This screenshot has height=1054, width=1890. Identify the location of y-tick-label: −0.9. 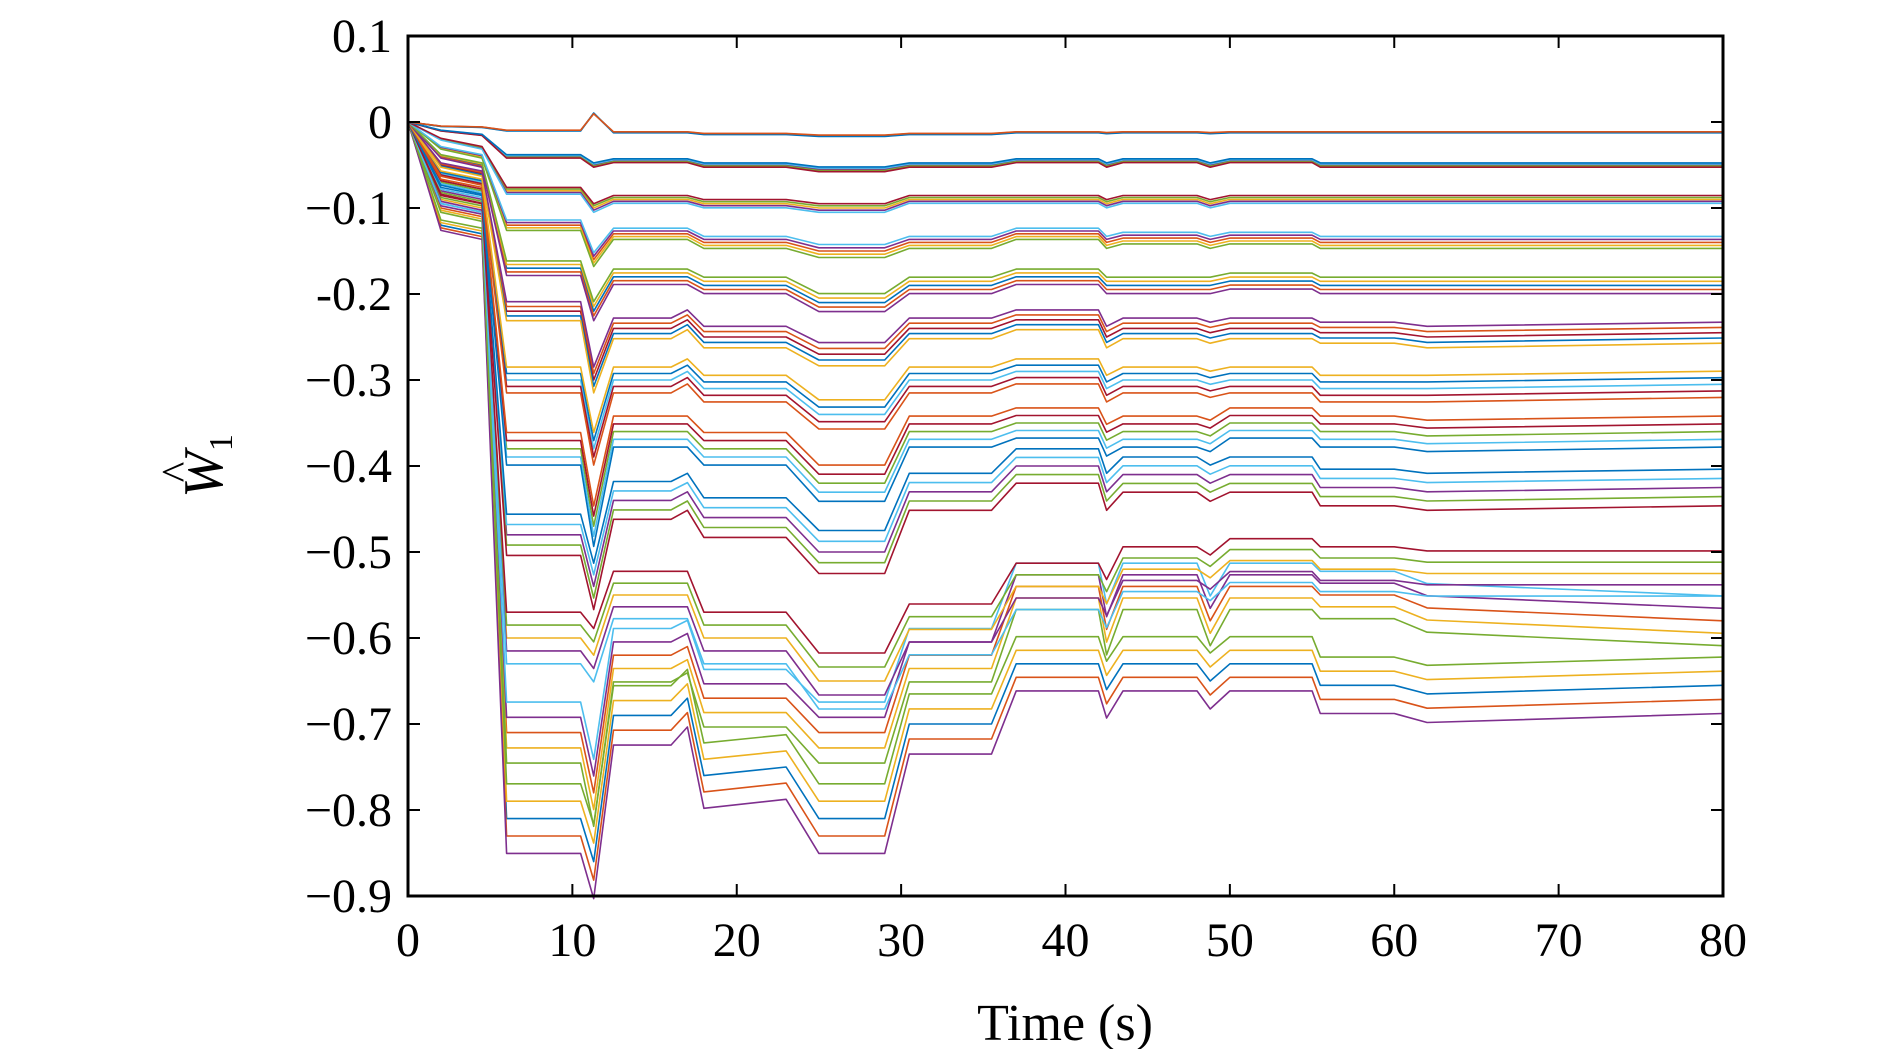
(348, 896).